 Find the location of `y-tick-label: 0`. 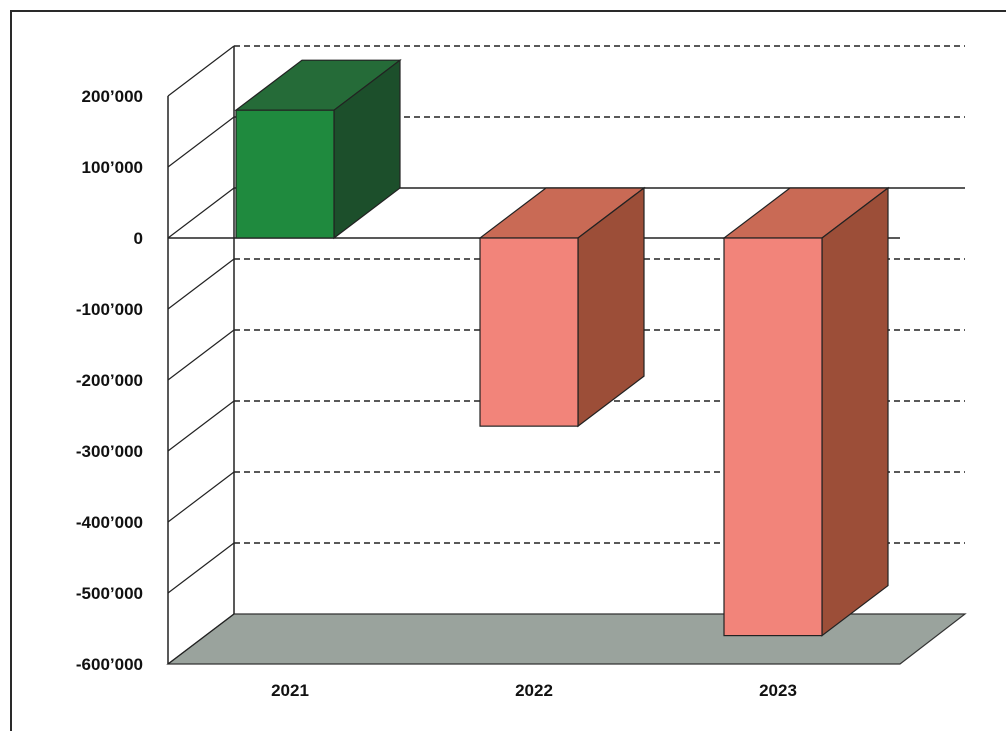

y-tick-label: 0 is located at coordinates (138, 238).